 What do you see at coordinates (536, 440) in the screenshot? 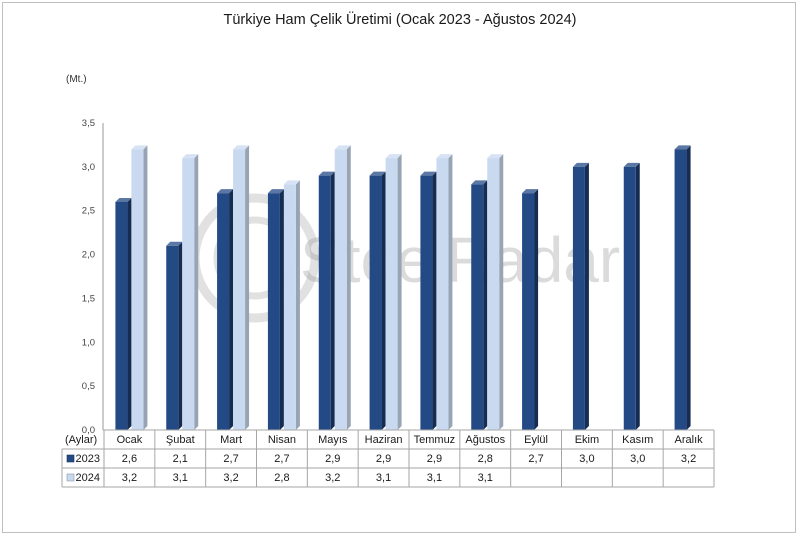
I see `category-label: Eylül` at bounding box center [536, 440].